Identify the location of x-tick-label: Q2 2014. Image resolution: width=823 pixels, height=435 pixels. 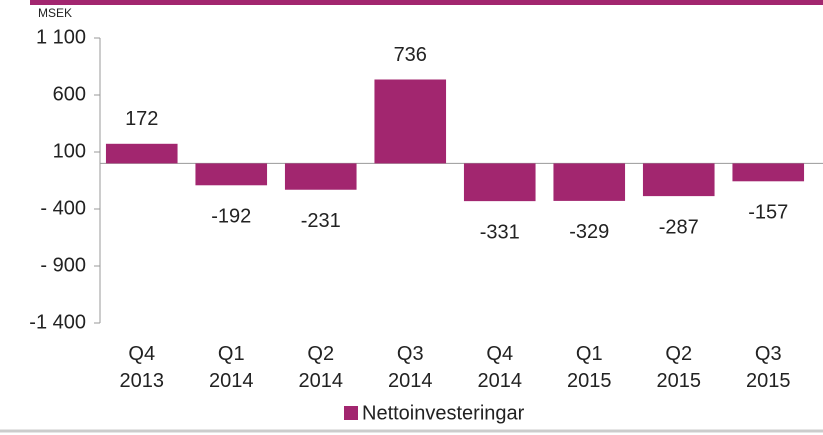
(321, 367).